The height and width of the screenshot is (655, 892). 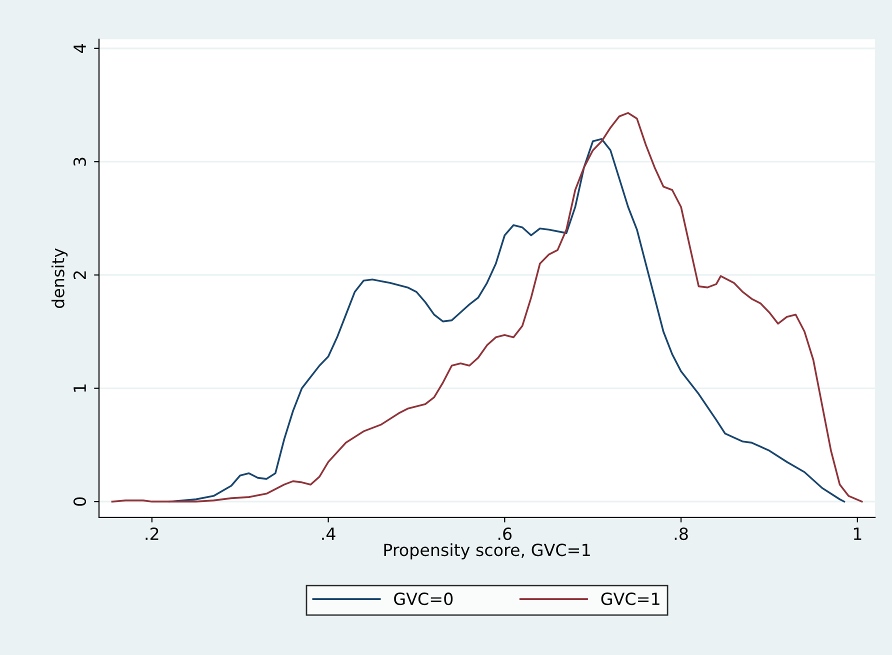 What do you see at coordinates (79, 275) in the screenshot?
I see `y-tick-label: 2` at bounding box center [79, 275].